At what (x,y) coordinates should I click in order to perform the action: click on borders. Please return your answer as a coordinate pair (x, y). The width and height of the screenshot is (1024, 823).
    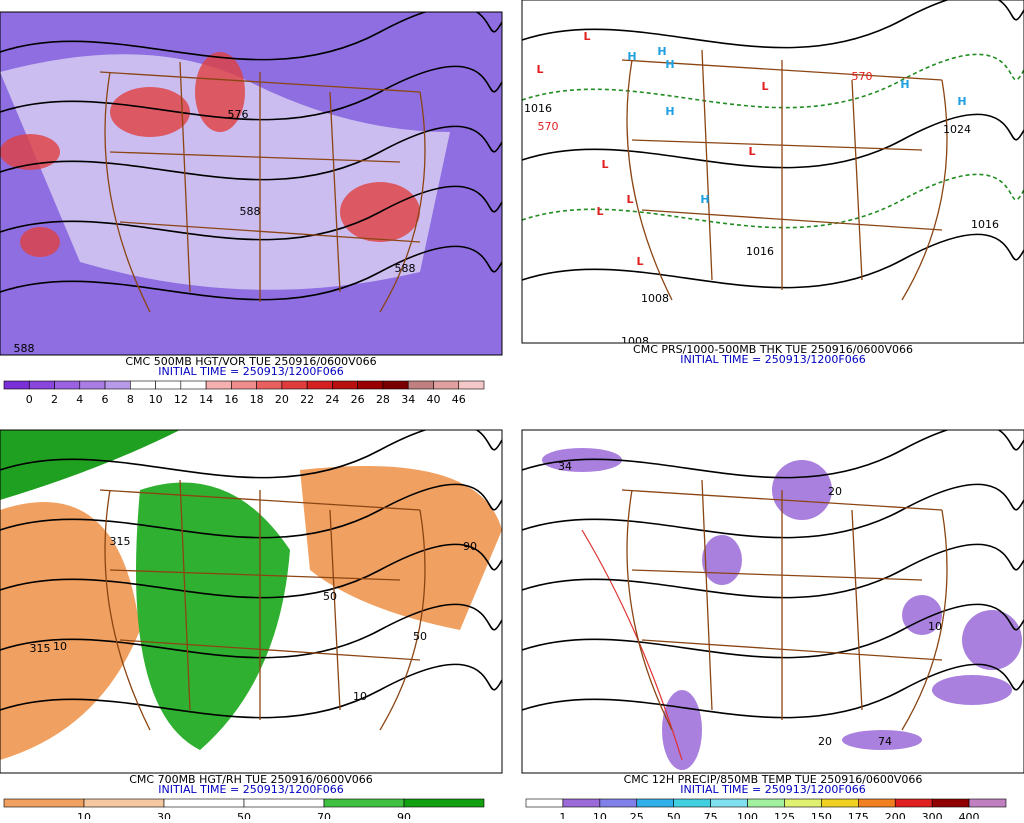
    Looking at the image, I should click on (784, 175).